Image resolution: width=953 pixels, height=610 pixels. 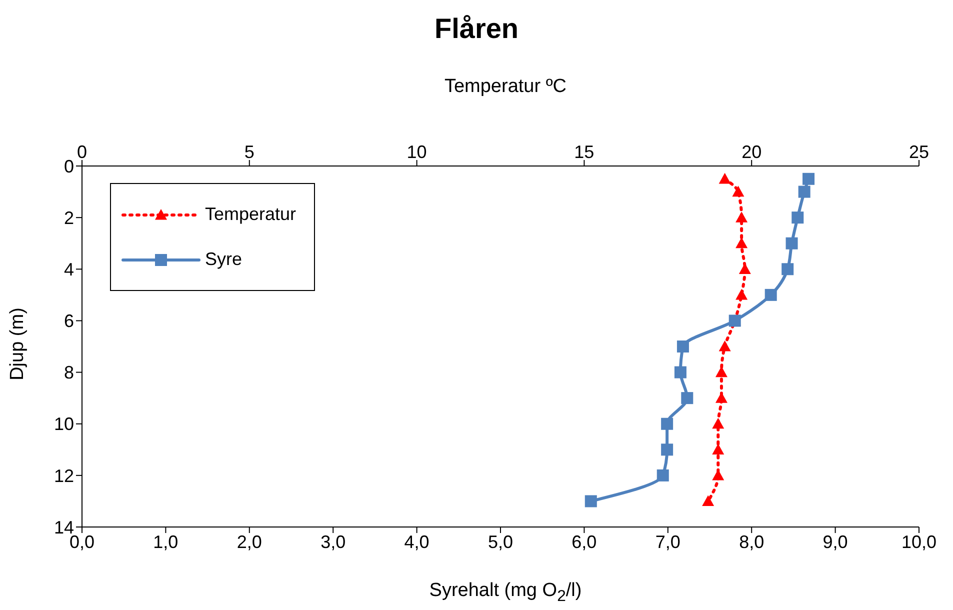 What do you see at coordinates (69, 372) in the screenshot?
I see `y-tick-label: 8` at bounding box center [69, 372].